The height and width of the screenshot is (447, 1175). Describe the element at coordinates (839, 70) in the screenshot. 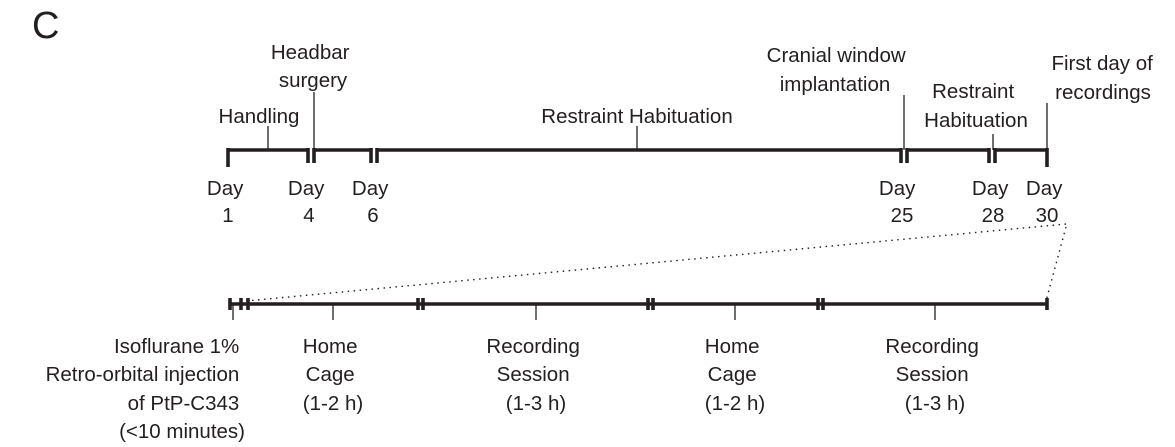

I see `label-cranial-window: Cranial window implantation` at that location.